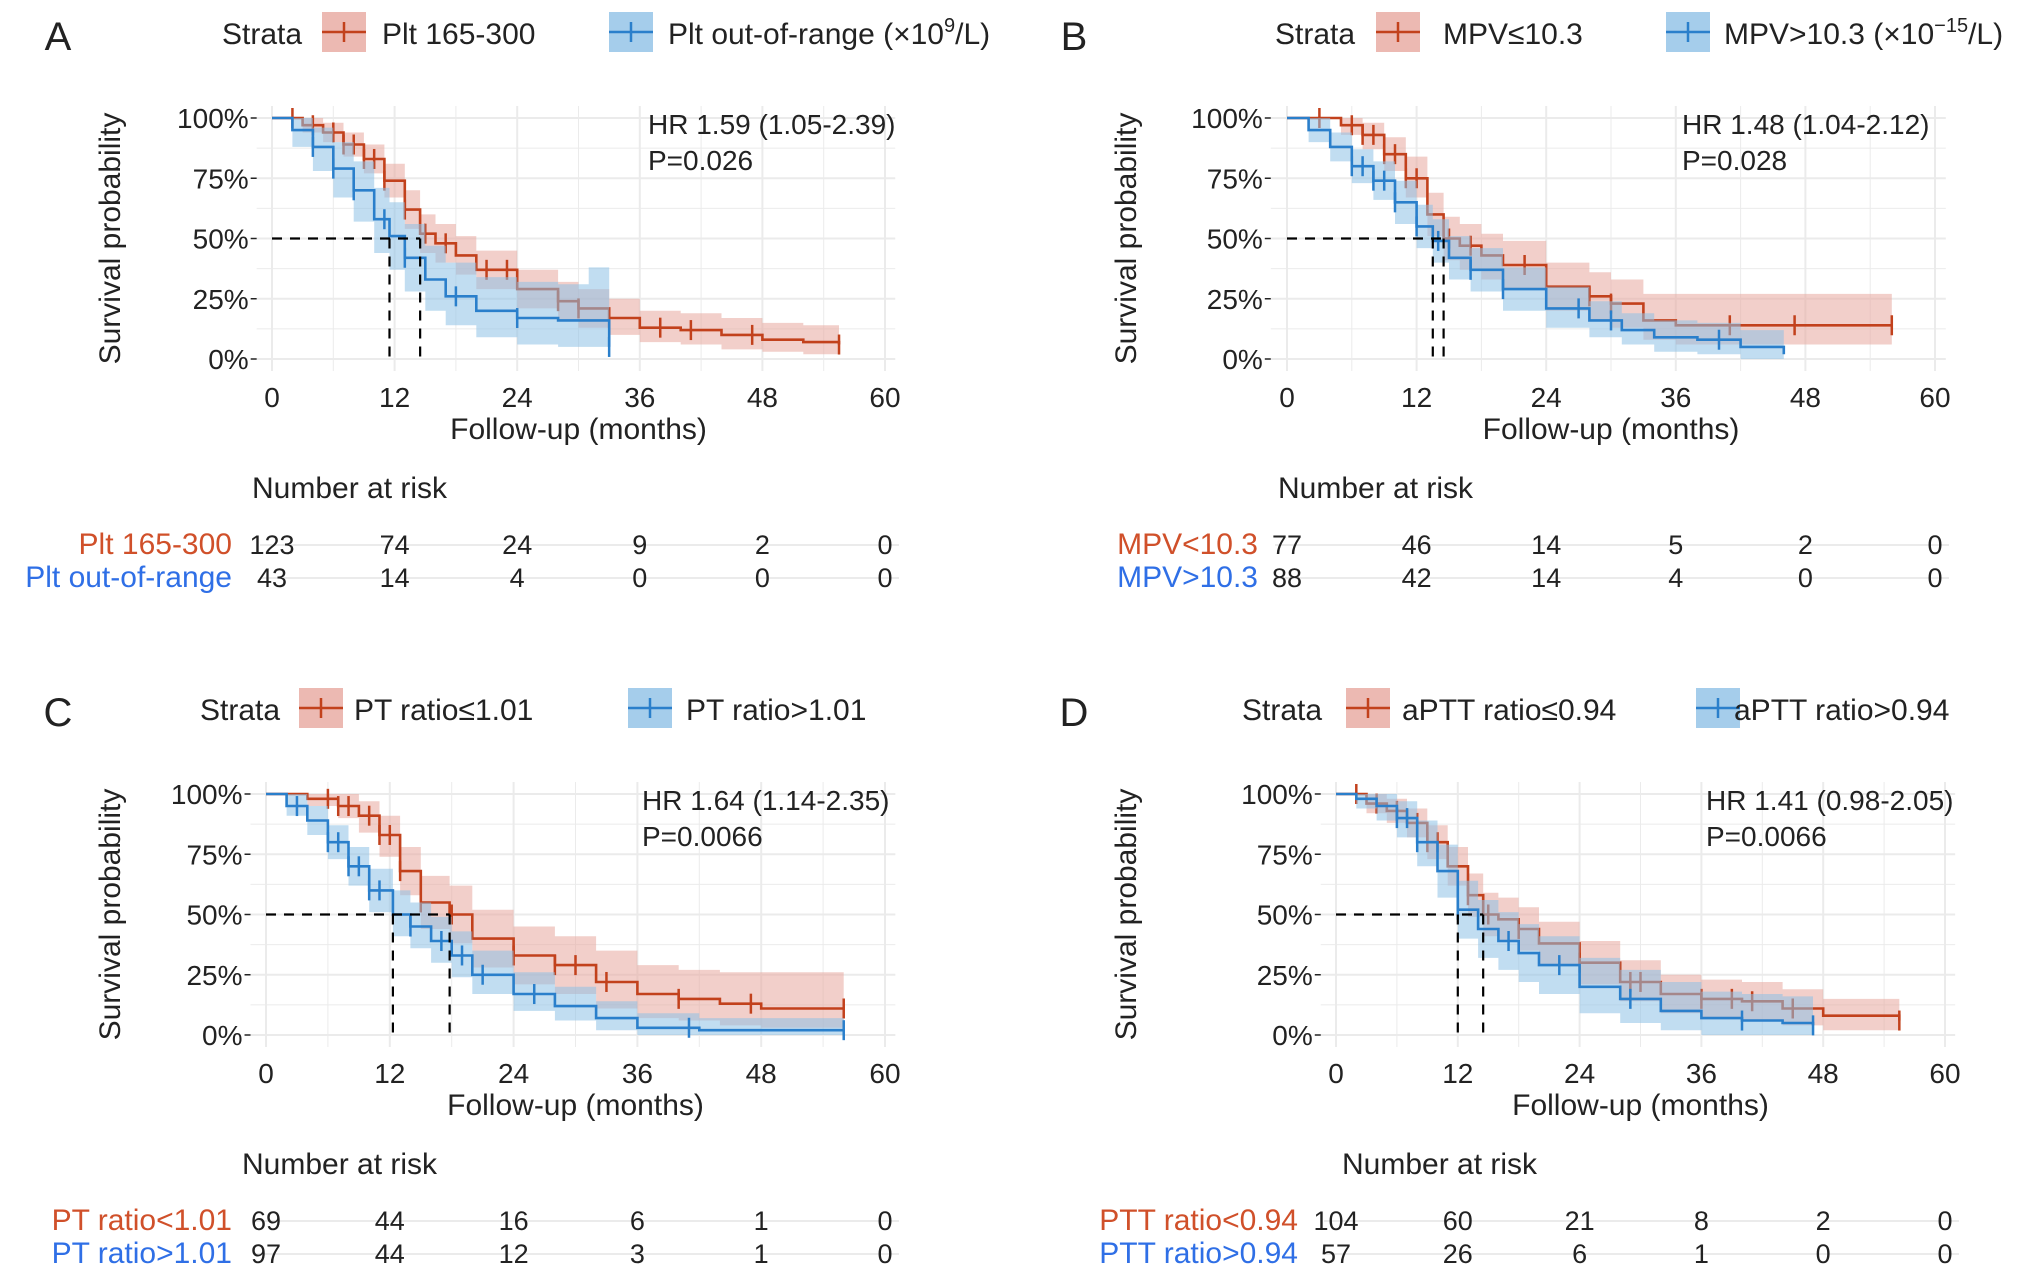 This screenshot has height=1280, width=2032. What do you see at coordinates (514, 1254) in the screenshot?
I see `risk-count: 12` at bounding box center [514, 1254].